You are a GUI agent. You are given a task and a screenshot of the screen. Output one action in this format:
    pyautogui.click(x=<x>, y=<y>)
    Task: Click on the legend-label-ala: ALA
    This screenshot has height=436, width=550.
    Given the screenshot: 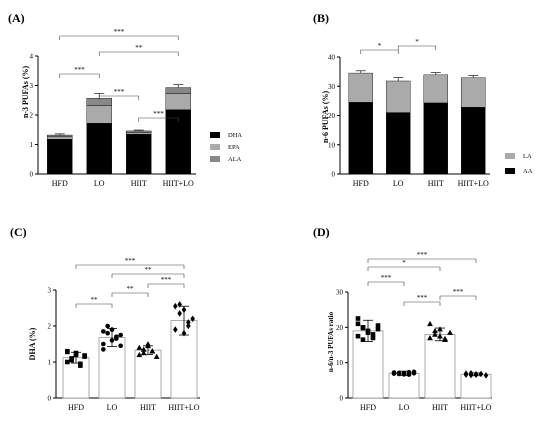 What is the action you would take?
    pyautogui.click(x=235, y=159)
    